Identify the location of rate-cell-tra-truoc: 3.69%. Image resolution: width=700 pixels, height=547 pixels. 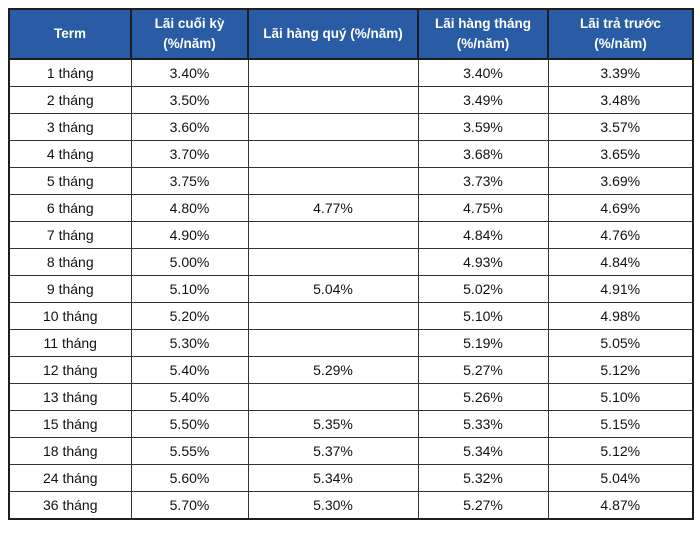
(620, 181).